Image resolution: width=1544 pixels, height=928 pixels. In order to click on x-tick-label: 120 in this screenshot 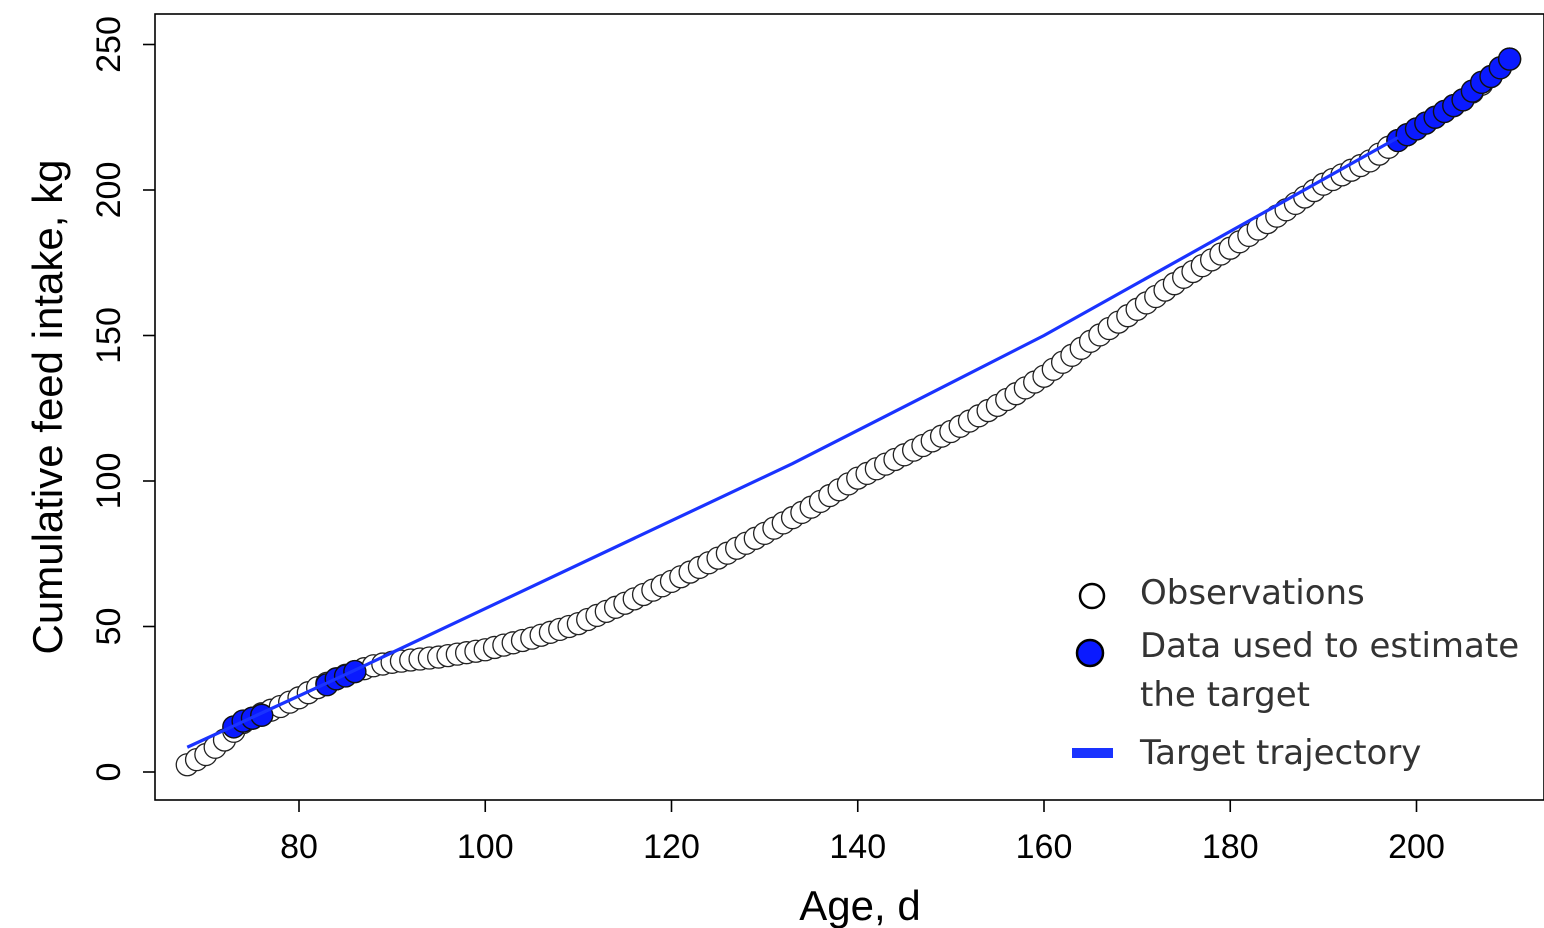, I will do `click(671, 847)`.